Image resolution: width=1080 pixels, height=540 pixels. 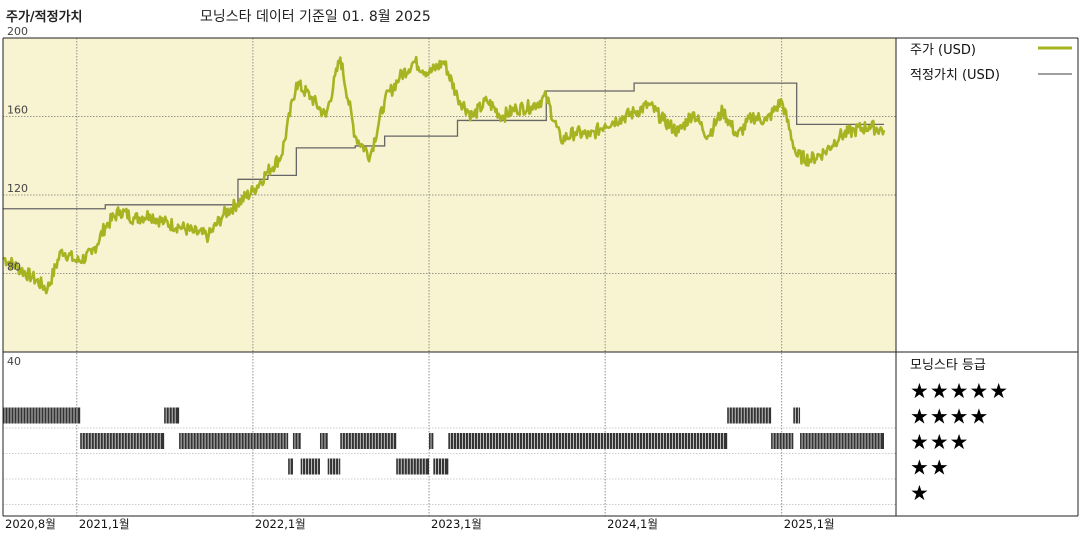 I want to click on x-tick-label: 2022,1월, so click(x=280, y=524).